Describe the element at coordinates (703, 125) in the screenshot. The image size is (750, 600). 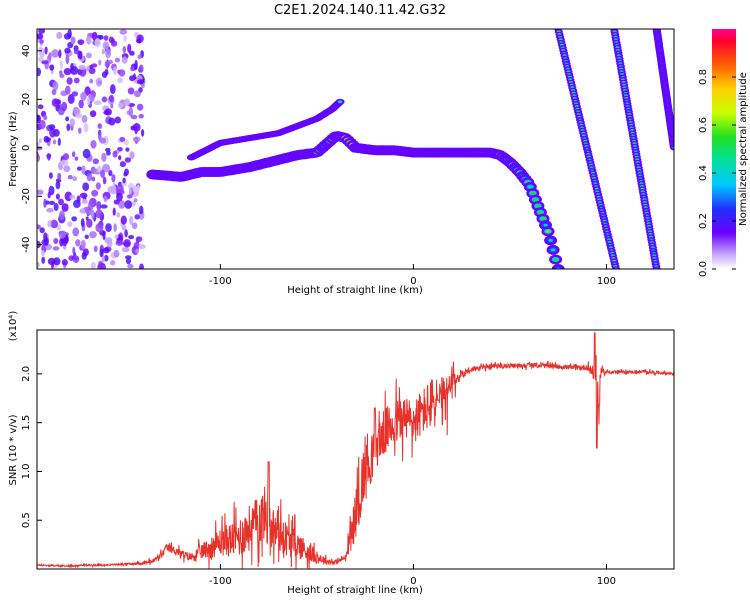
I see `colorbar-tick-label: 0.6` at that location.